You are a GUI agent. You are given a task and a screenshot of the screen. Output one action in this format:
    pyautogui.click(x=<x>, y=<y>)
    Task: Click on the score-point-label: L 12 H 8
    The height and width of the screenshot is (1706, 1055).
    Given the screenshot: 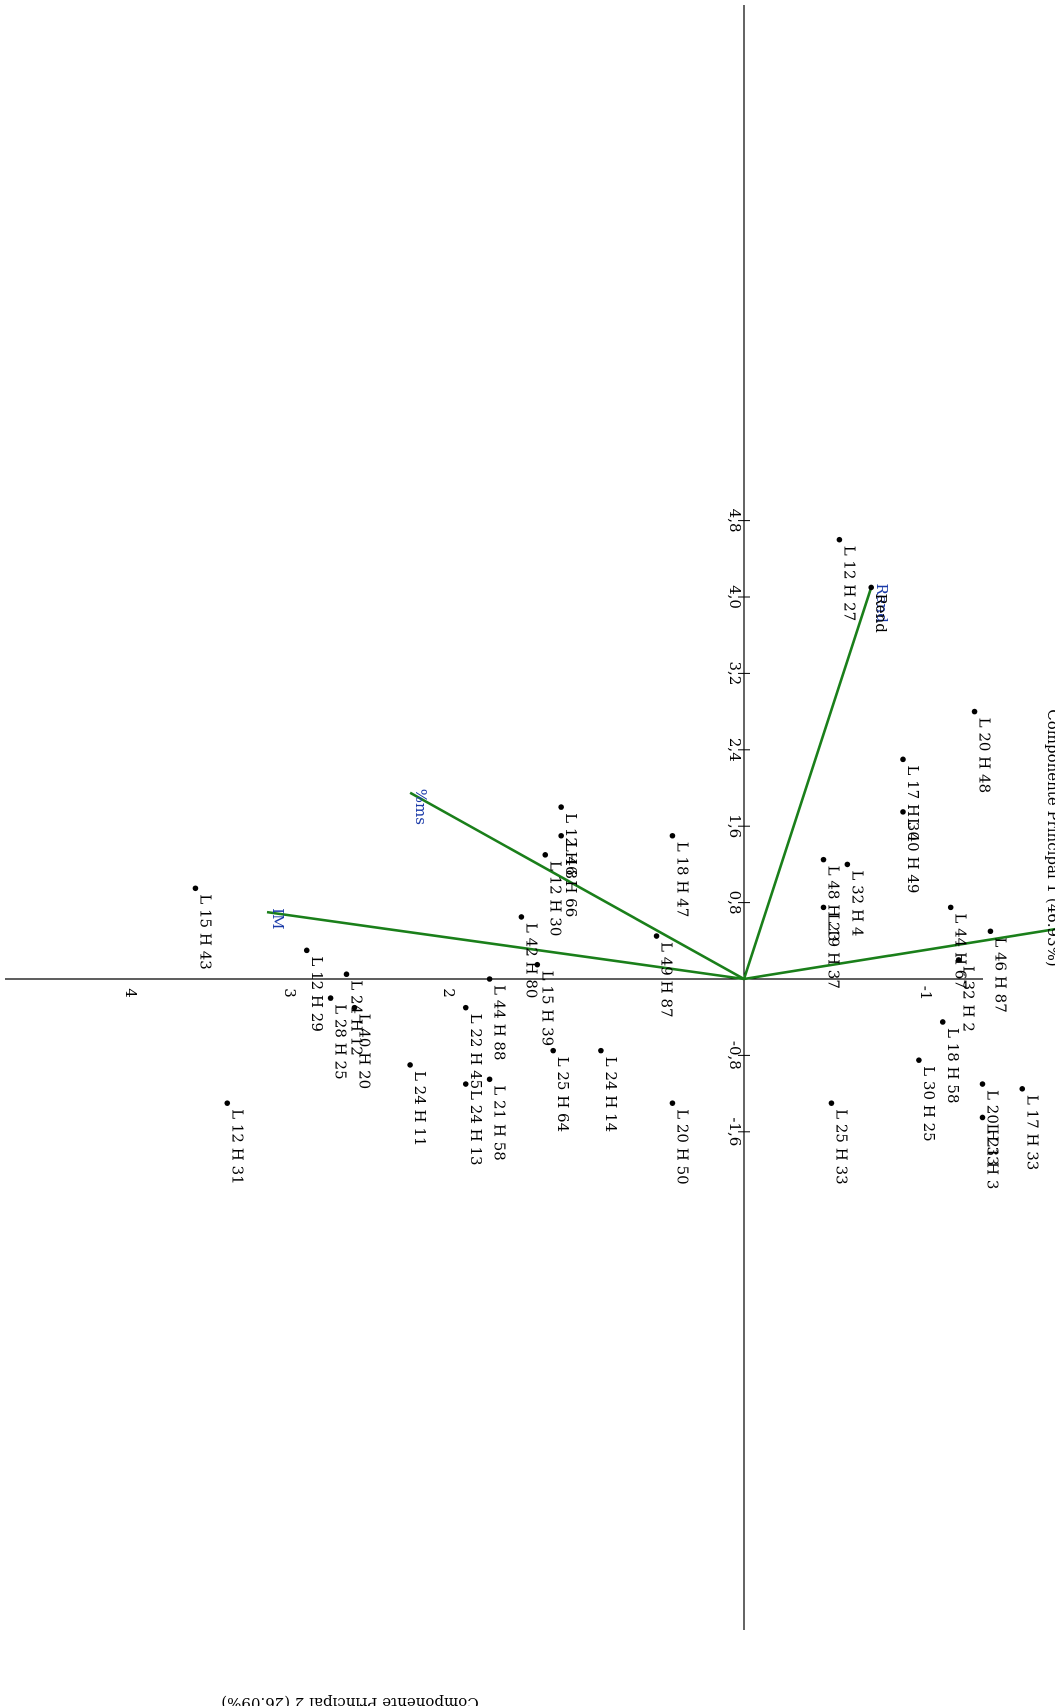 What is the action you would take?
    pyautogui.click(x=571, y=846)
    